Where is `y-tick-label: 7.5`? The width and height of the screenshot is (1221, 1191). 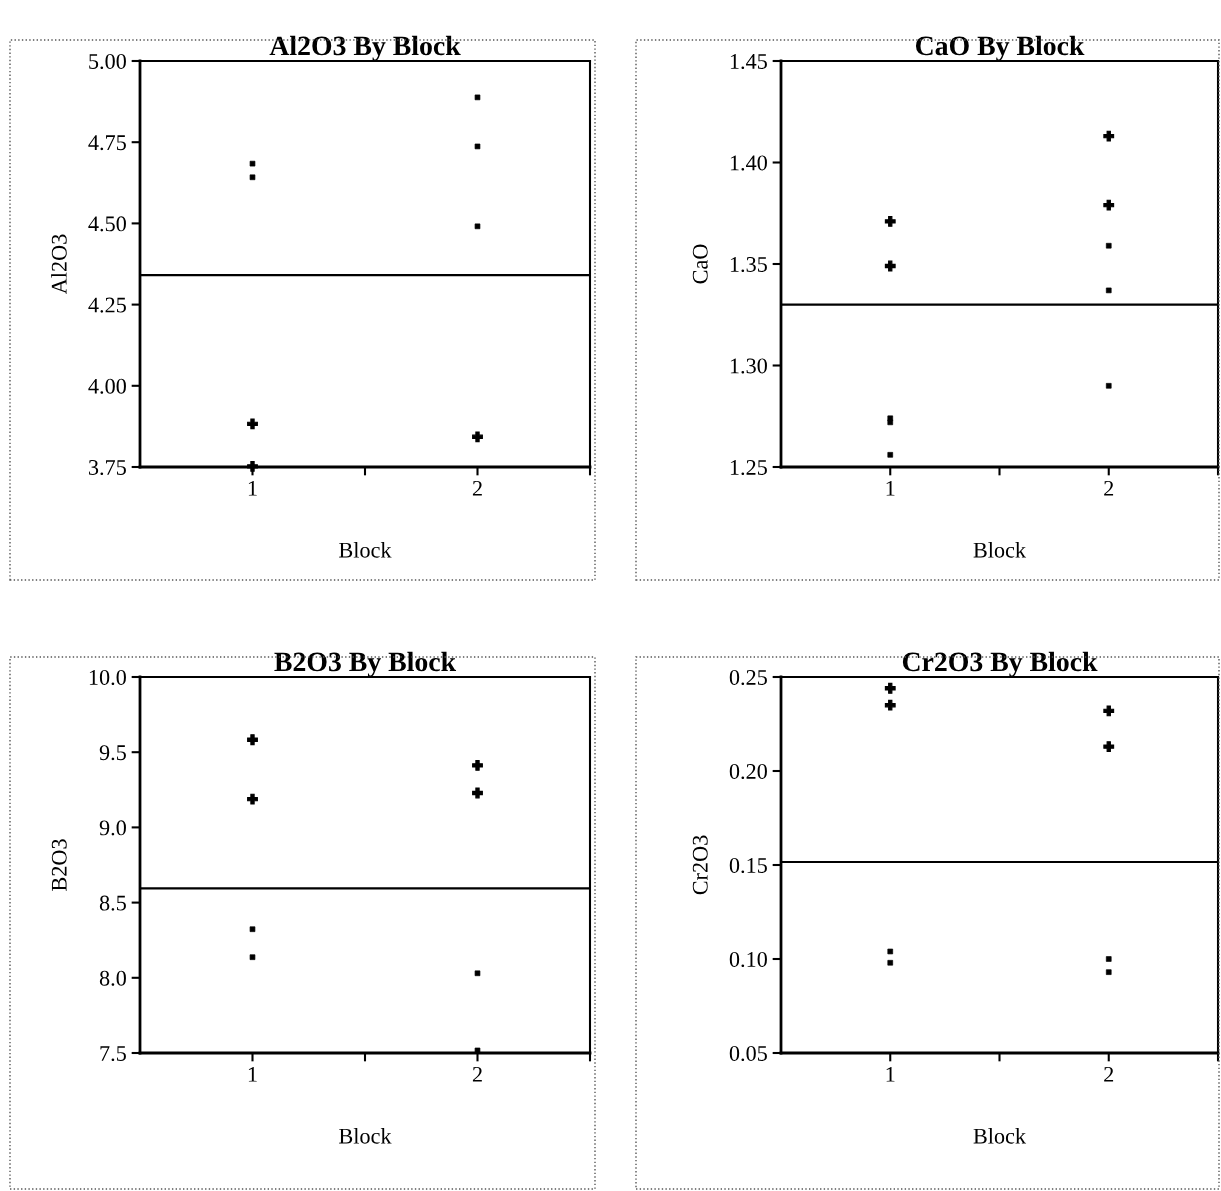 y-tick-label: 7.5 is located at coordinates (113, 1054).